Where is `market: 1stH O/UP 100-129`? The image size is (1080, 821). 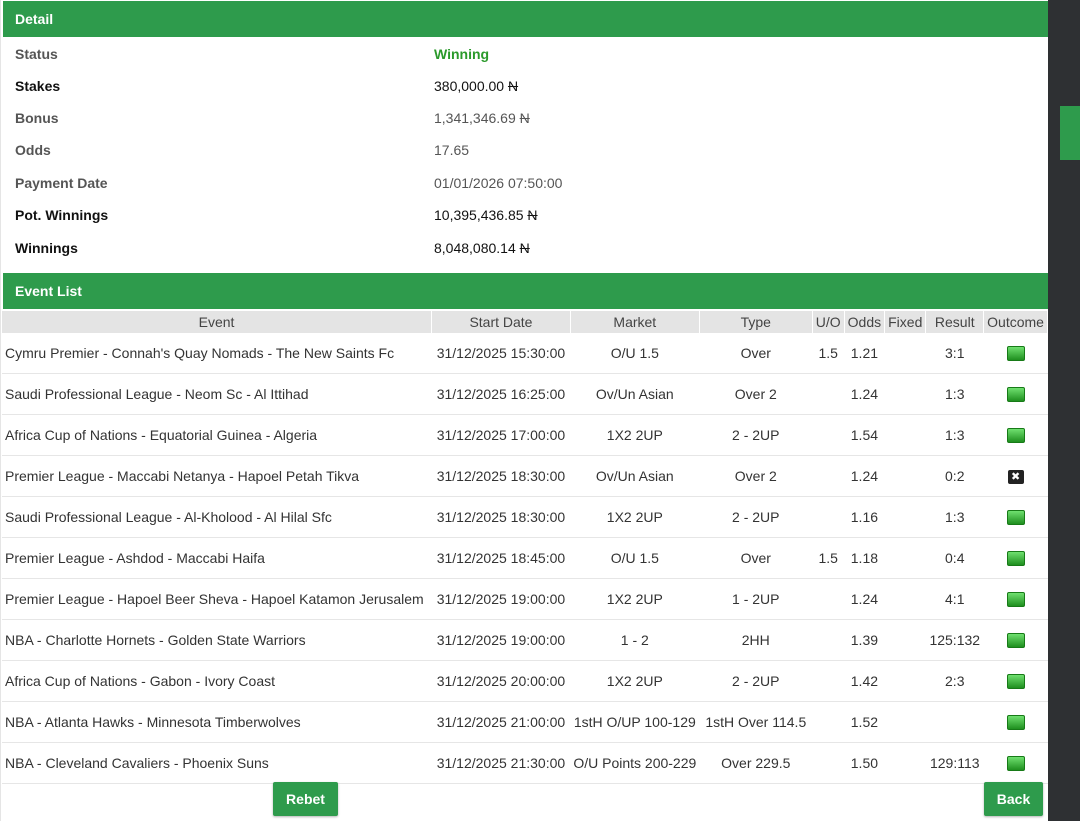 market: 1stH O/UP 100-129 is located at coordinates (635, 722).